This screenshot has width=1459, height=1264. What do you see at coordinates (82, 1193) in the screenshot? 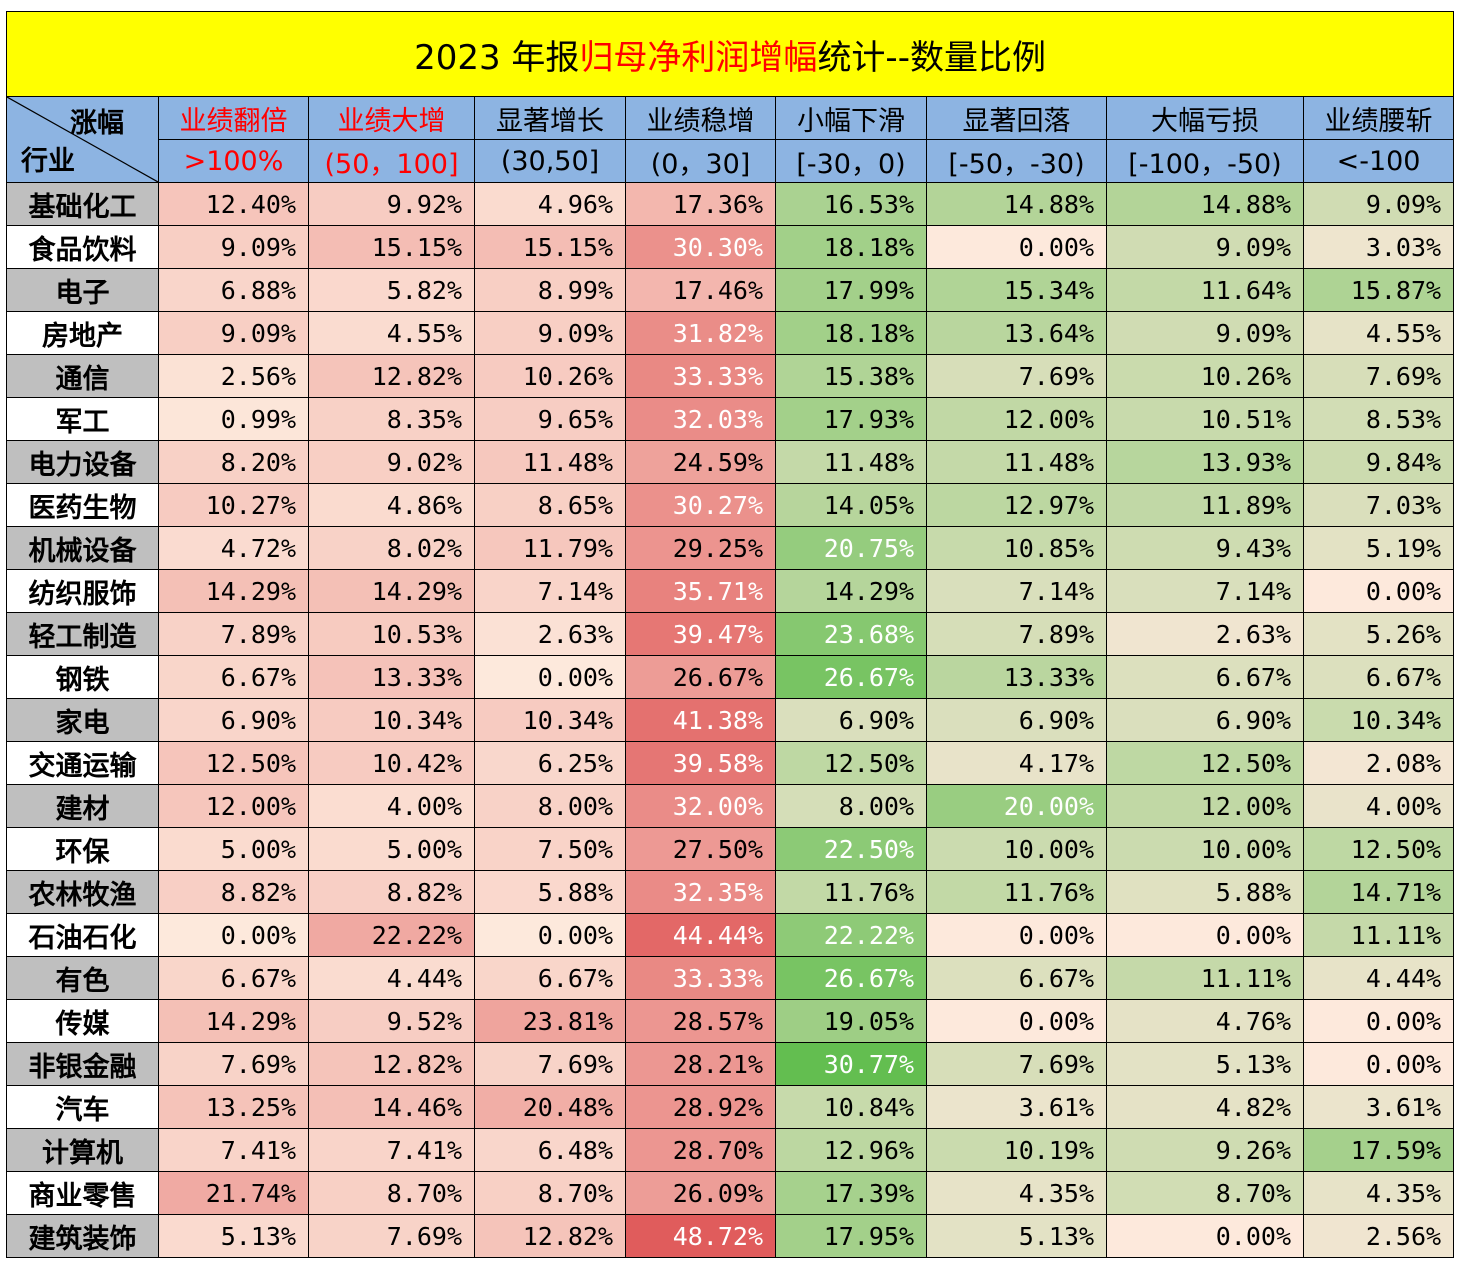
I see `industry-cell: 商业零售` at bounding box center [82, 1193].